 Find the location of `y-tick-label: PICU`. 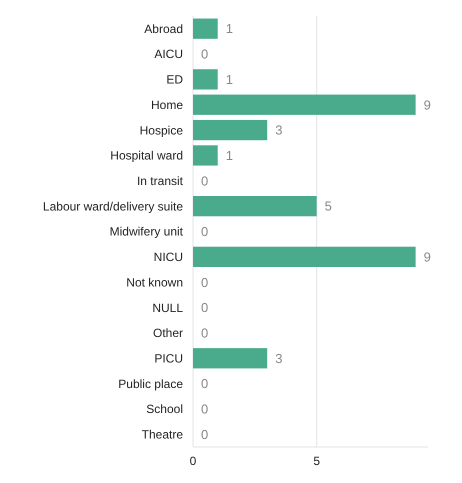

y-tick-label: PICU is located at coordinates (168, 358).